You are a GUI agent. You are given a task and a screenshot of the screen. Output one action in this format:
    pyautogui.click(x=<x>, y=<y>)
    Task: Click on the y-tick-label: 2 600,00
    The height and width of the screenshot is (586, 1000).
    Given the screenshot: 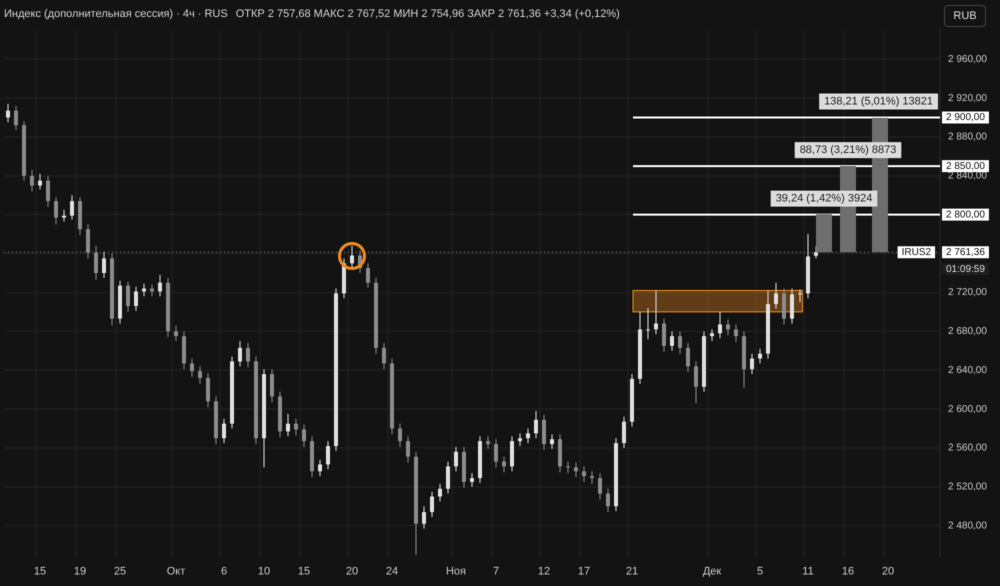 What is the action you would take?
    pyautogui.click(x=968, y=409)
    